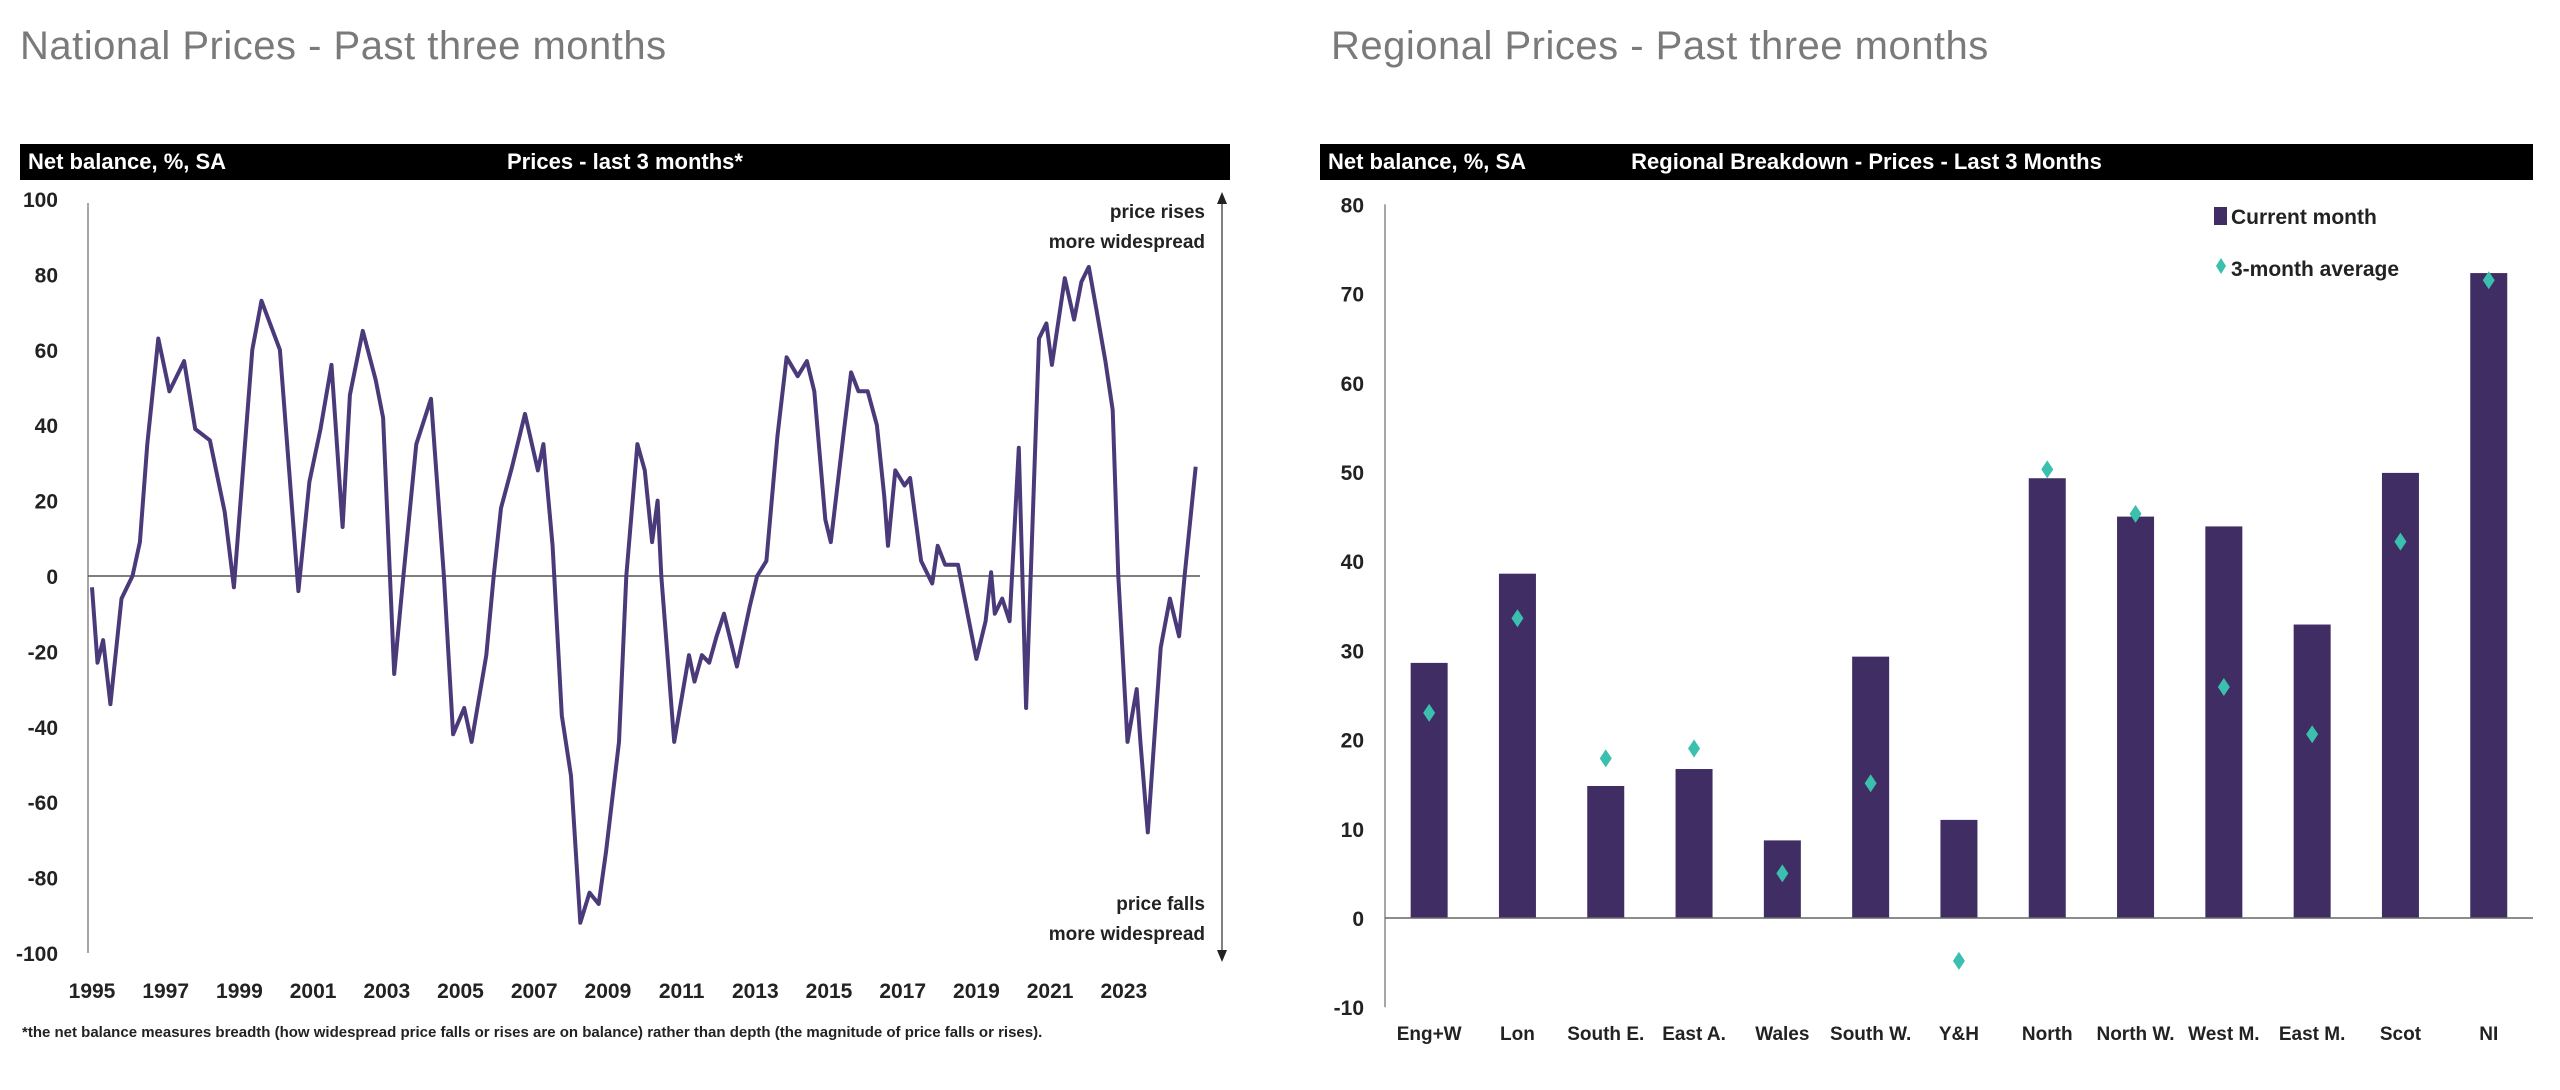 The image size is (2560, 1090). Describe the element at coordinates (1429, 1034) in the screenshot. I see `x-tick-label: Eng+W` at that location.